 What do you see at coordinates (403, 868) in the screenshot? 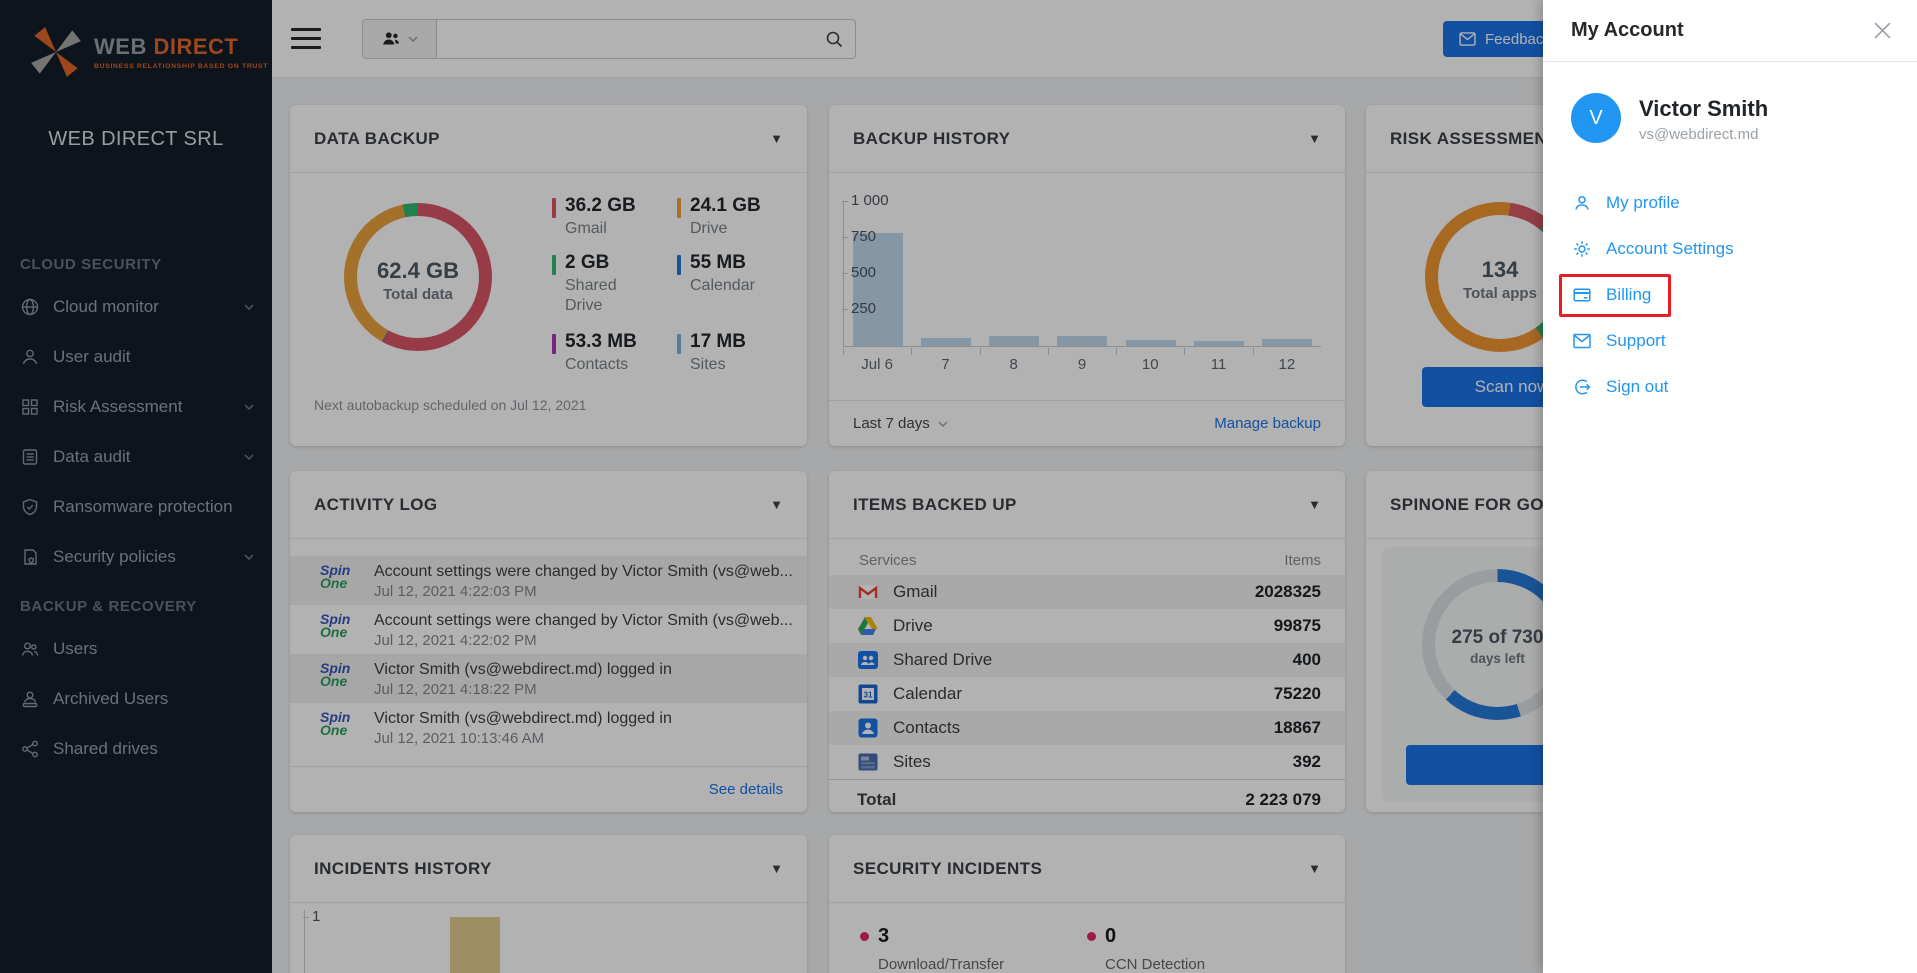
I see `card-title: INCIDENTS HISTORY` at bounding box center [403, 868].